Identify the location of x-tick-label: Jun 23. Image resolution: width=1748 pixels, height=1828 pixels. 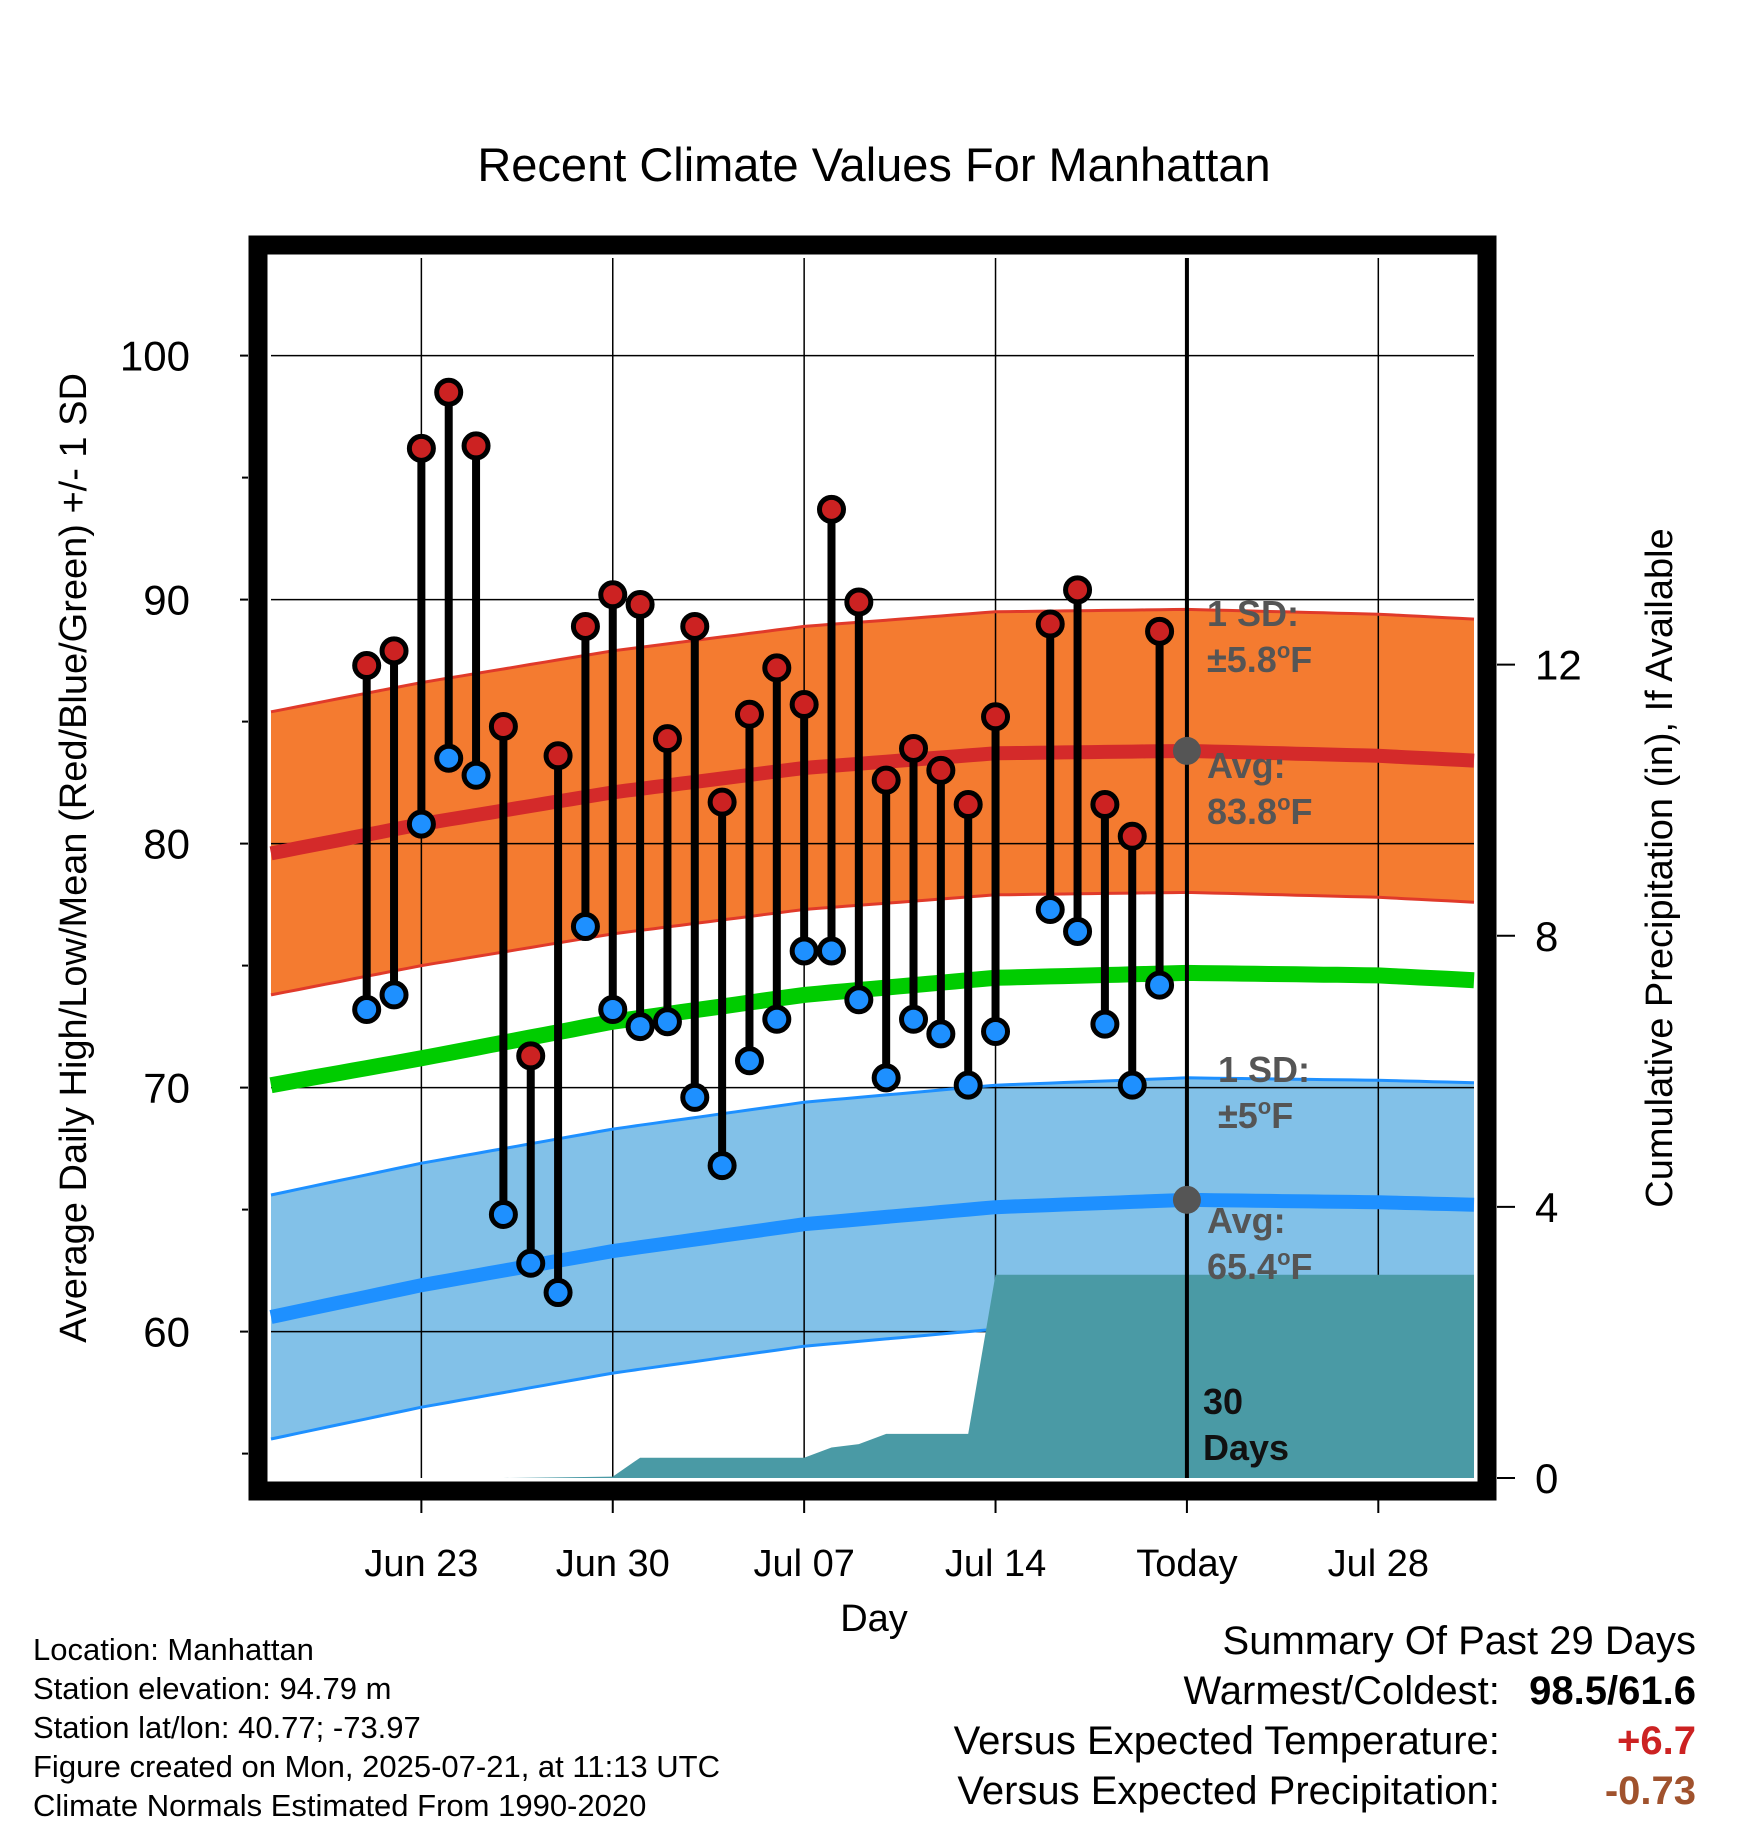
(421, 1564).